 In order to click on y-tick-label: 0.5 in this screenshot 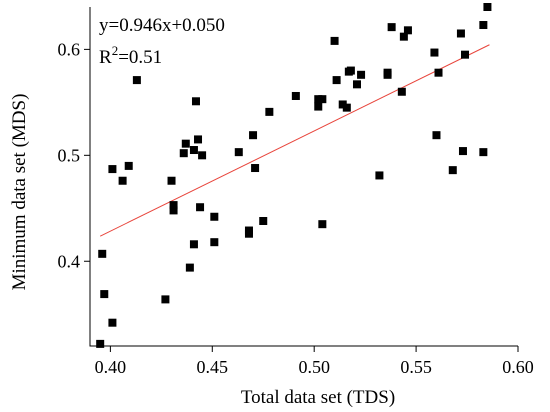, I will do `click(69, 155)`.